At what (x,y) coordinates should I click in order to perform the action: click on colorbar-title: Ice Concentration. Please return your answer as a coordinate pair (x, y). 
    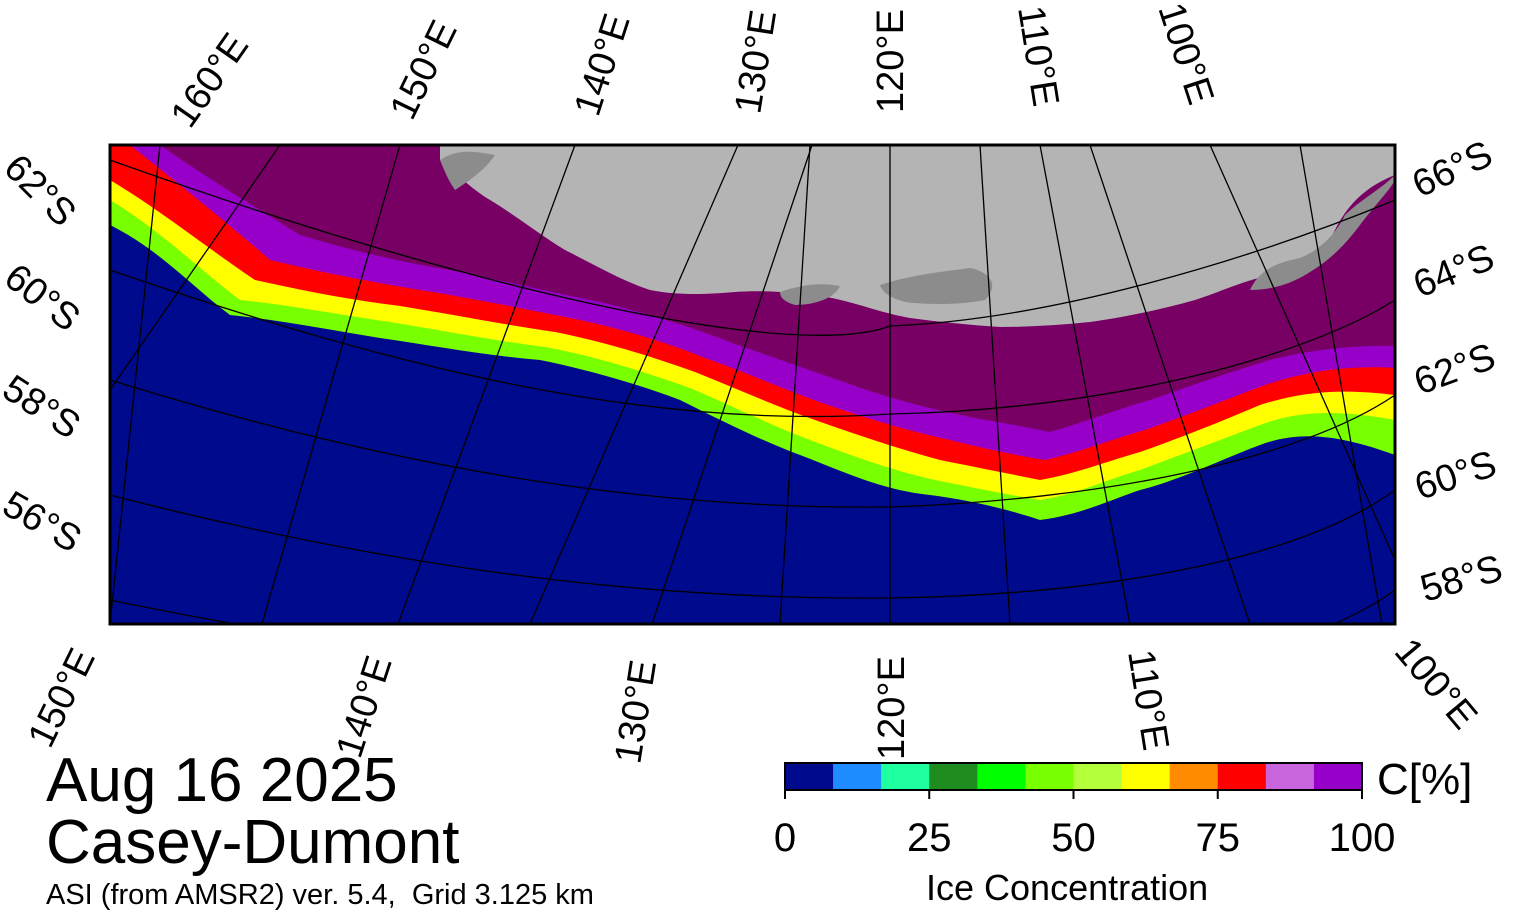
    Looking at the image, I should click on (1067, 887).